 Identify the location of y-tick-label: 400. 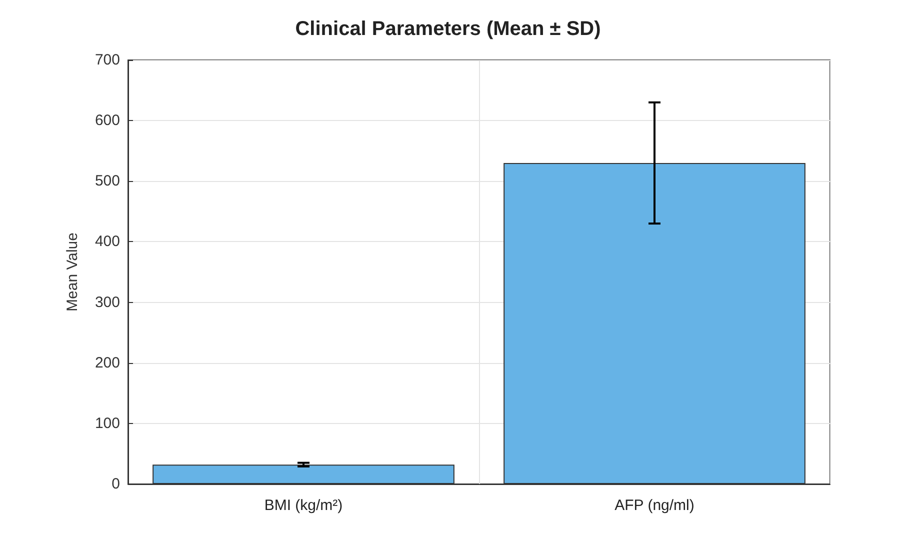
(107, 241).